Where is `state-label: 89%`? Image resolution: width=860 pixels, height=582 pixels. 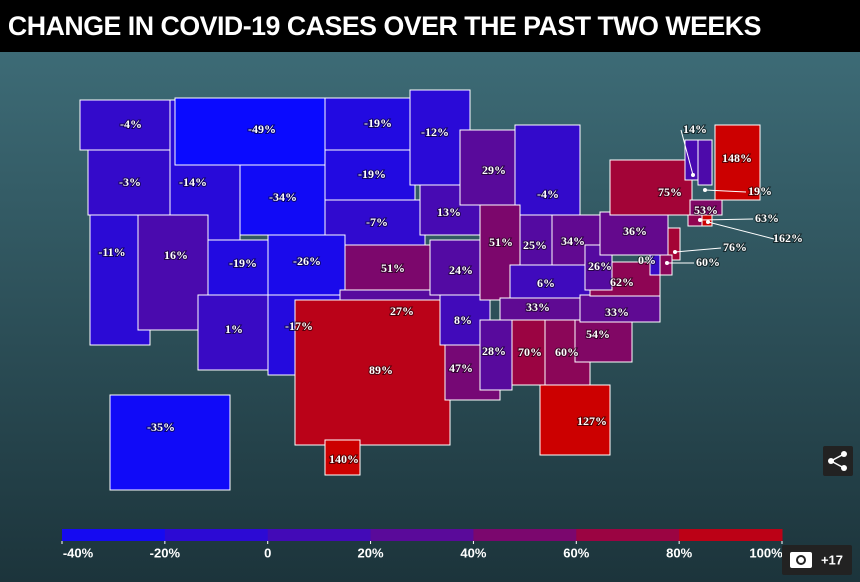
state-label: 89% is located at coordinates (381, 370).